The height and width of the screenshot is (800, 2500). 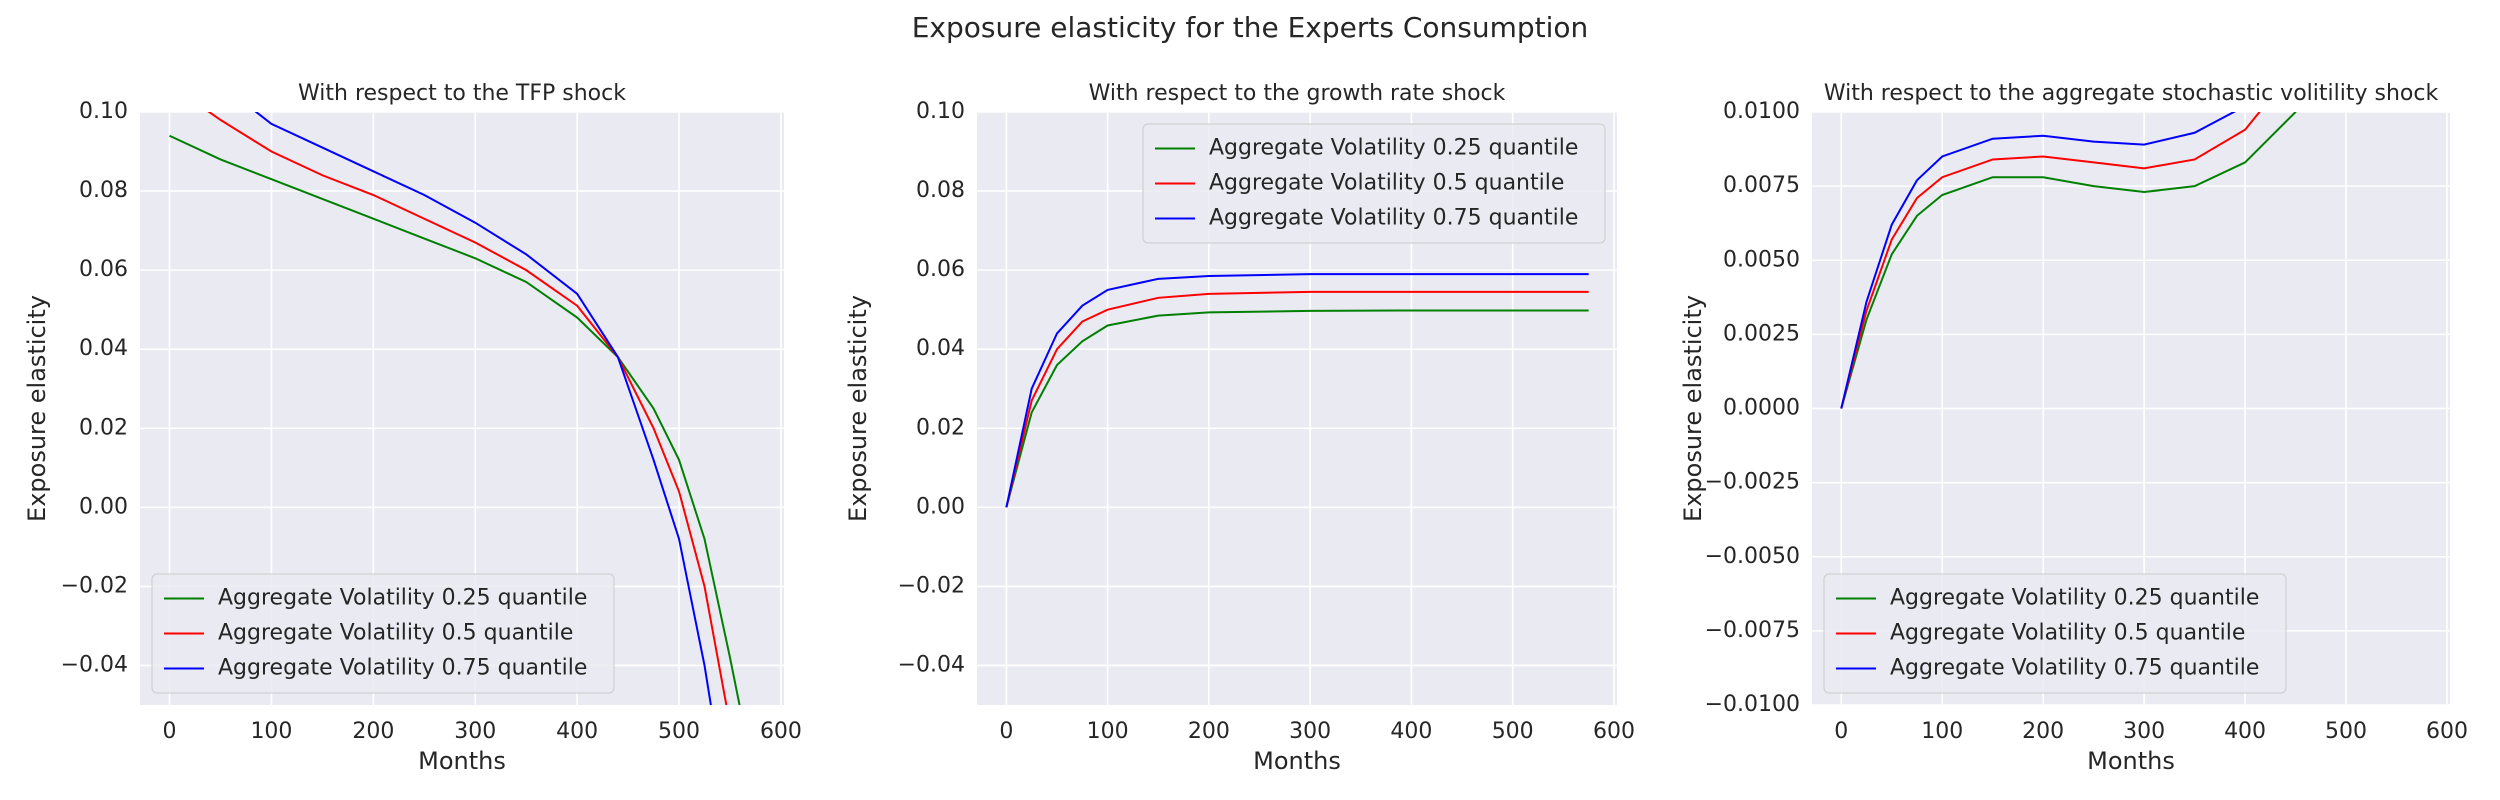 I want to click on y-tick-label: 0.0025, so click(x=1761, y=333).